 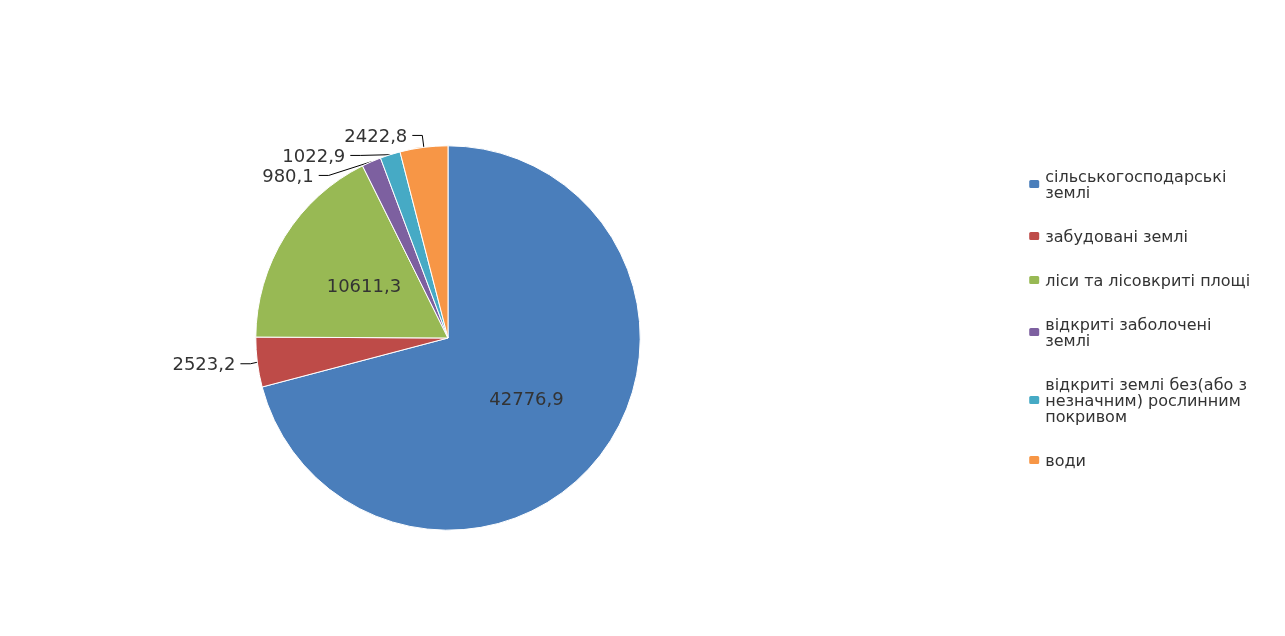 What do you see at coordinates (204, 364) in the screenshot?
I see `data-label: 2523,2` at bounding box center [204, 364].